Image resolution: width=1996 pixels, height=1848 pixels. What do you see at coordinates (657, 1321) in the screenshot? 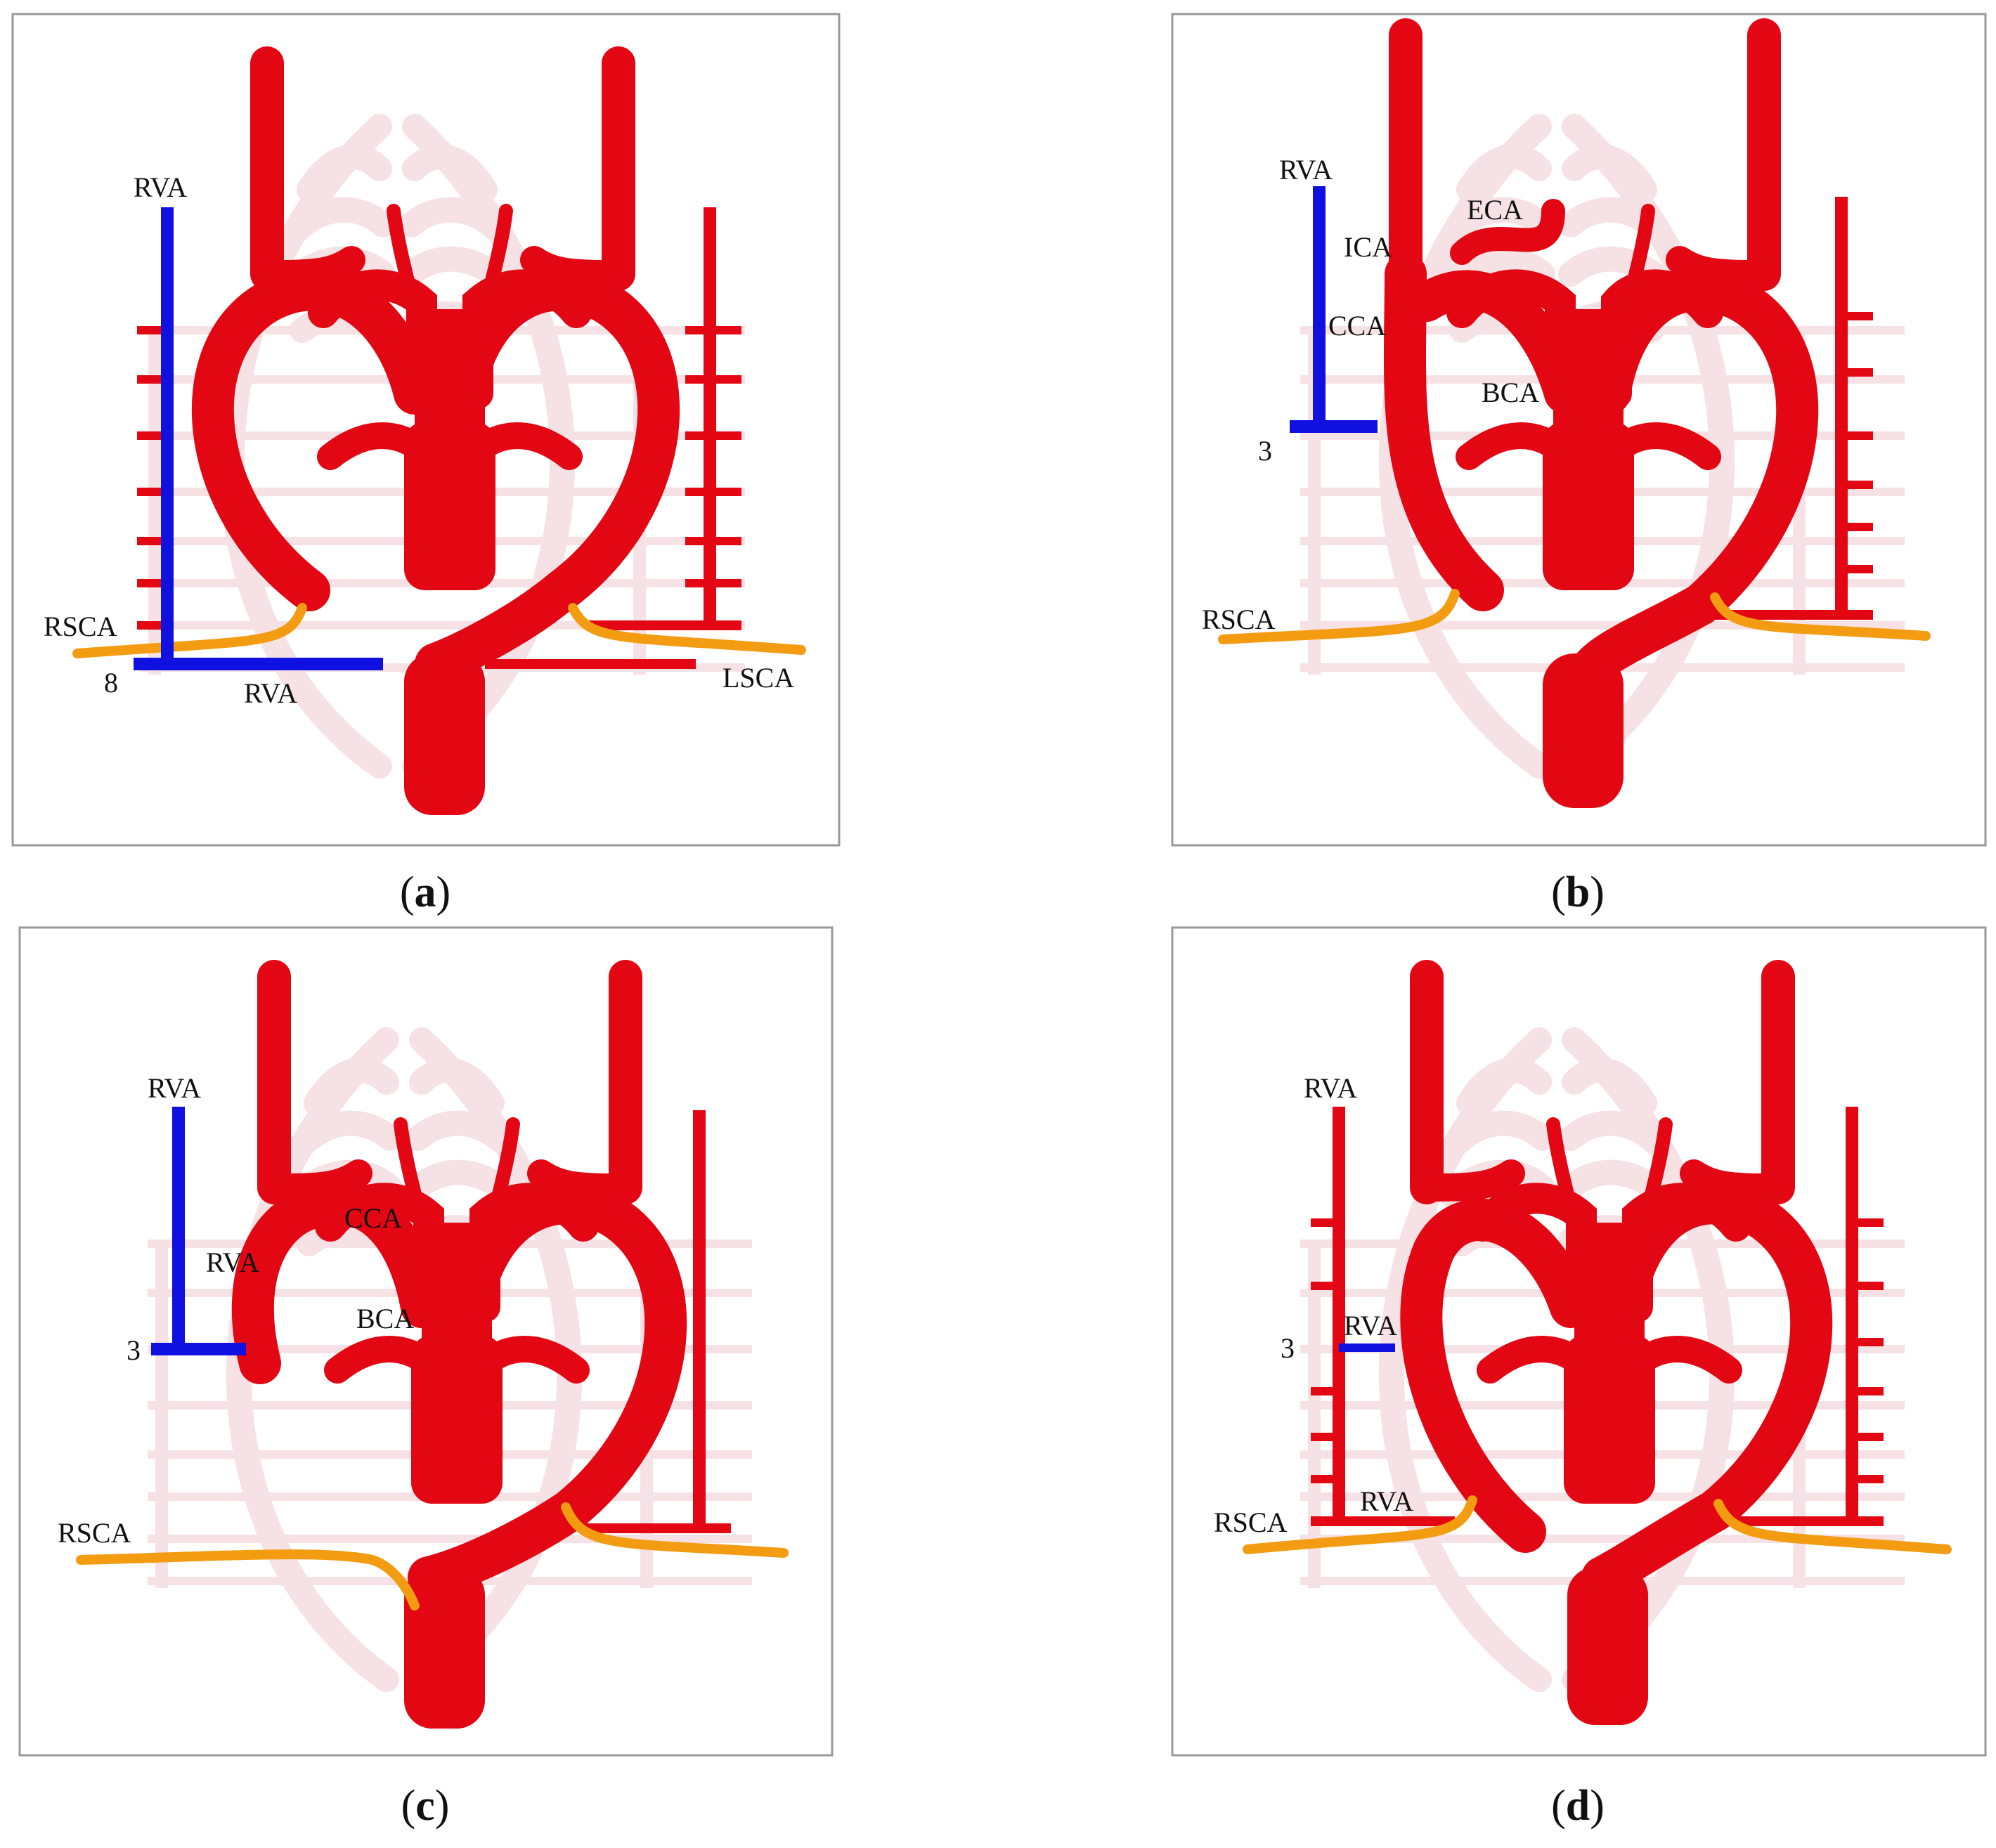
I see `panel-c-left-vertebral` at bounding box center [657, 1321].